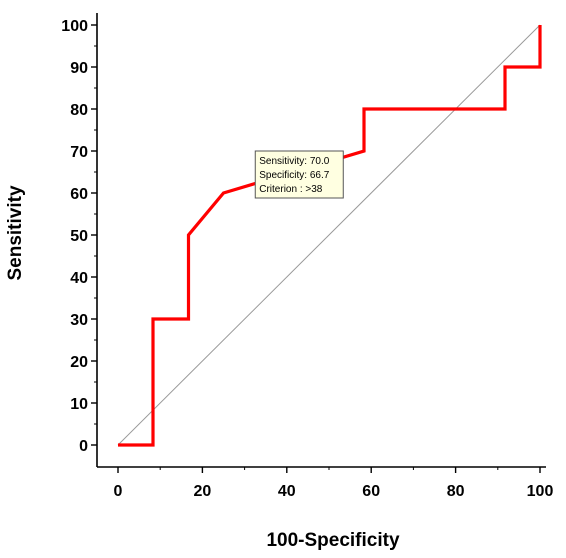  What do you see at coordinates (15, 232) in the screenshot?
I see `y-axis-title: Sensitivity` at bounding box center [15, 232].